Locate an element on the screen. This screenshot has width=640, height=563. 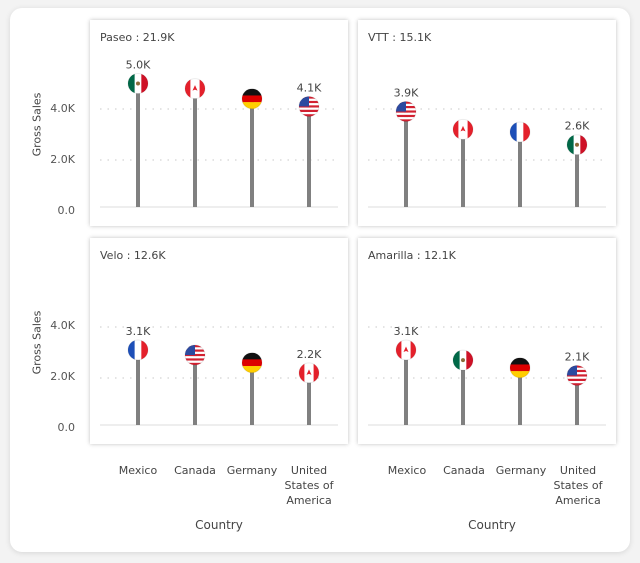
lollipop-plot: 3.1K 2.1K is located at coordinates (487, 375).